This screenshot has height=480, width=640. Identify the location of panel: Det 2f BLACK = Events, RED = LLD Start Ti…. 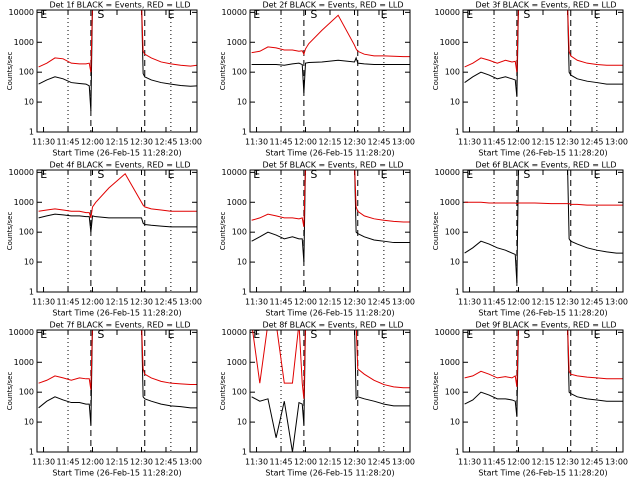
(317, 79).